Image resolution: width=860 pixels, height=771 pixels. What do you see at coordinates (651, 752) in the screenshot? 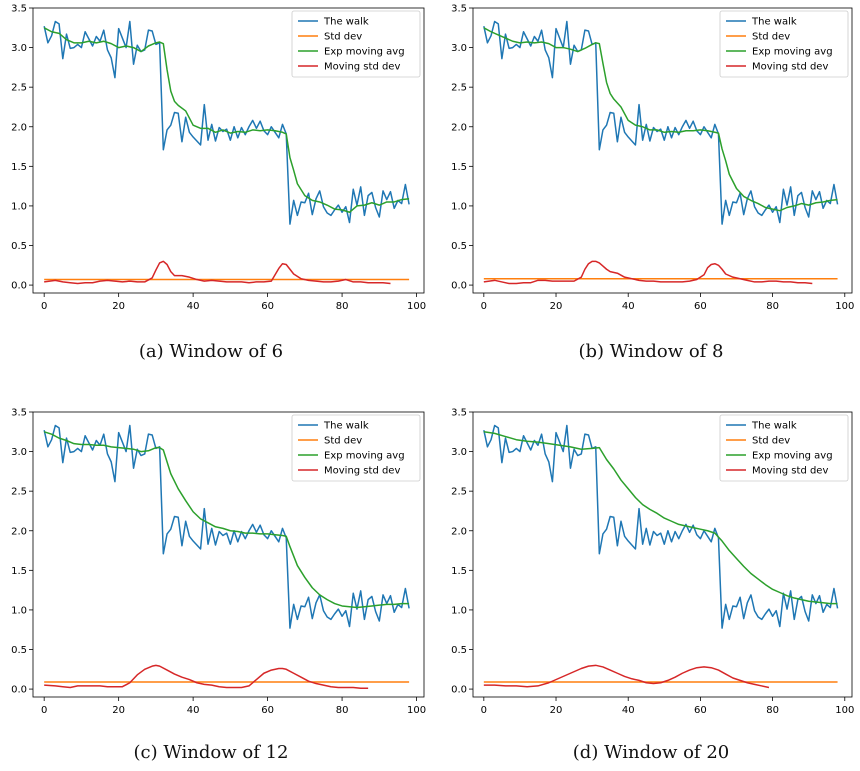
I see `caption-window-20: (d) Window of 20` at bounding box center [651, 752].